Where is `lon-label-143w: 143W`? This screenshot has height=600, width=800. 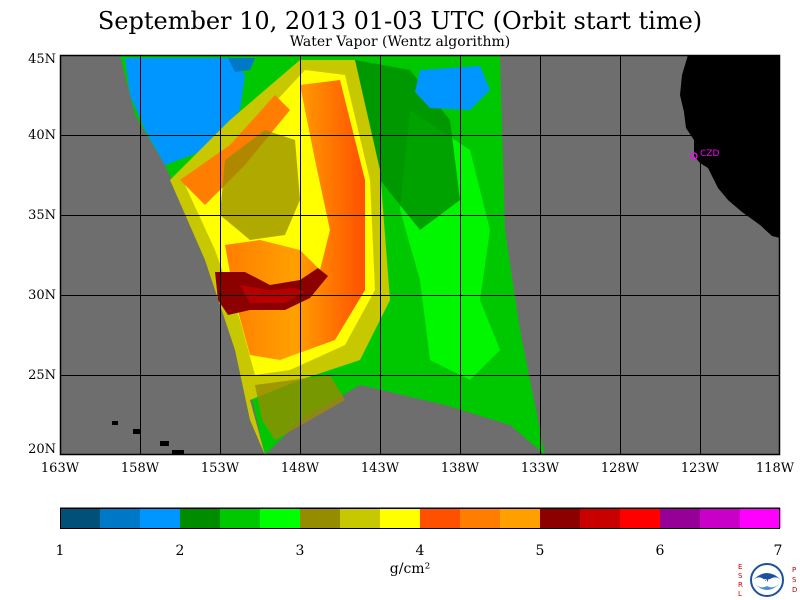 lon-label-143w: 143W is located at coordinates (380, 468).